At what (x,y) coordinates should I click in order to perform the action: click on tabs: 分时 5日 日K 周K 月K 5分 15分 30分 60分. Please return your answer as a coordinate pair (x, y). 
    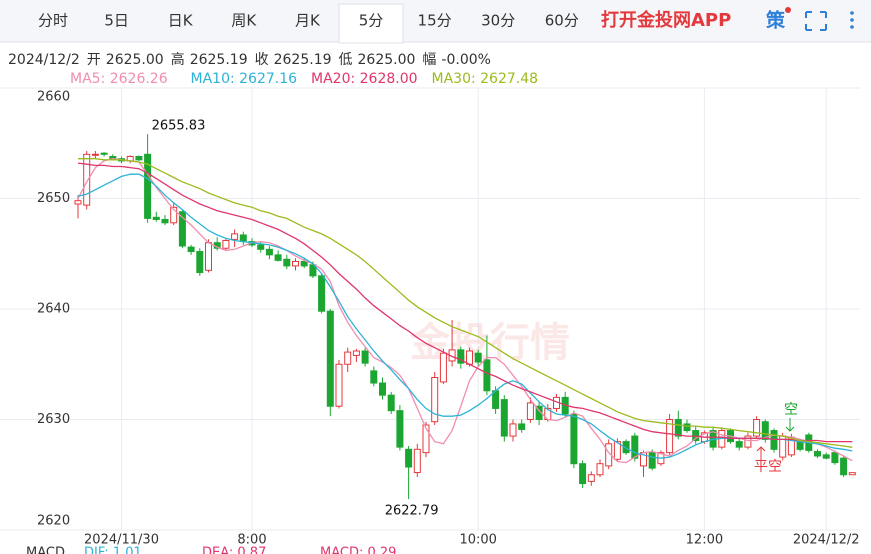
    Looking at the image, I should click on (308, 23).